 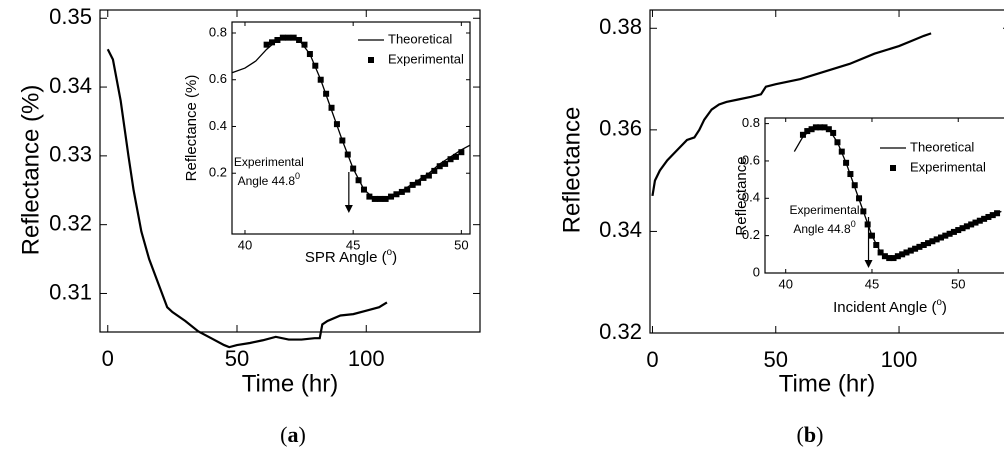 What do you see at coordinates (420, 38) in the screenshot?
I see `legend-label: Theoretical` at bounding box center [420, 38].